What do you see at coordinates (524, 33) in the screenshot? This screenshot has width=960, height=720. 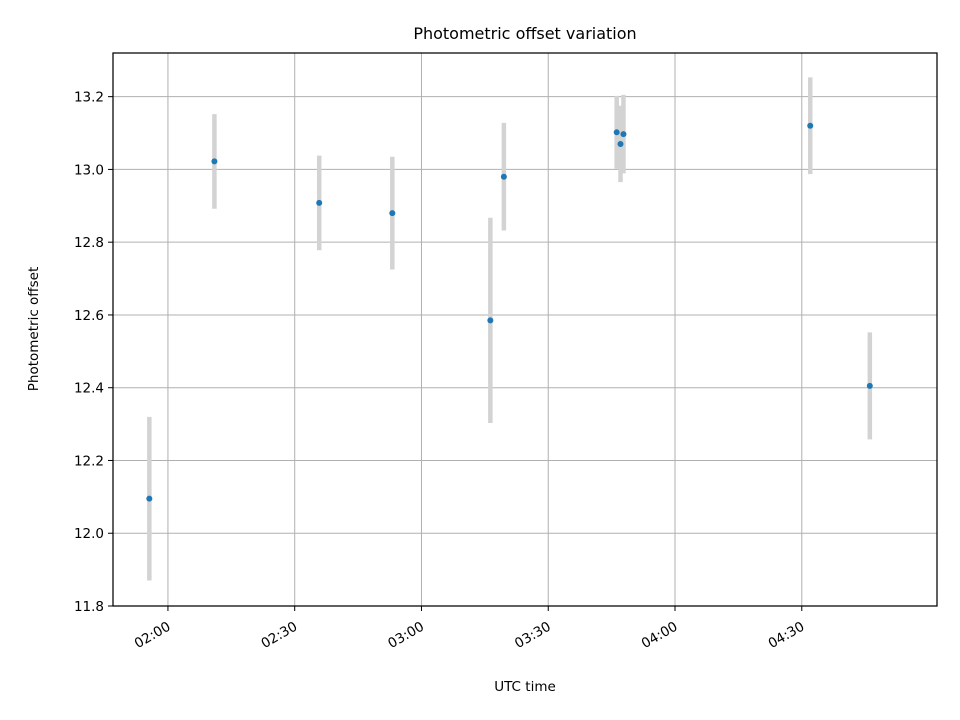 I see `chart-title: Photometric offset variation` at bounding box center [524, 33].